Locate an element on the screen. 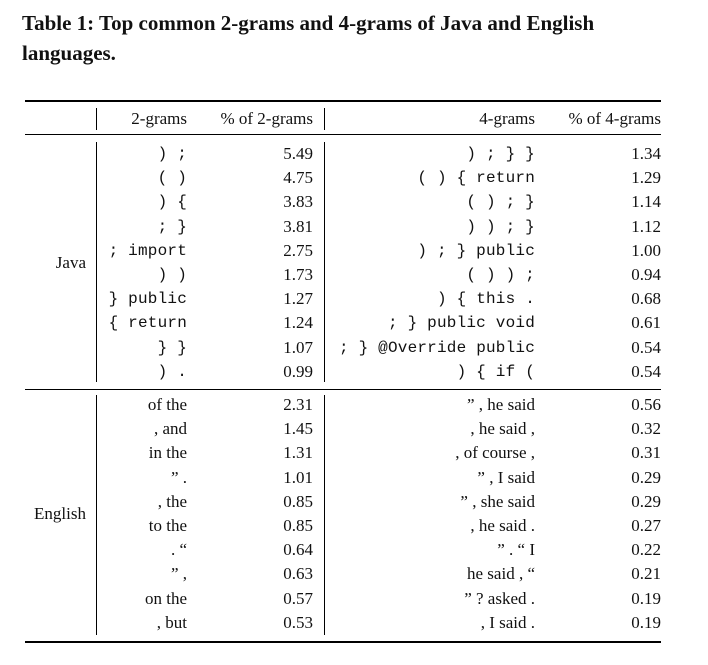 Image resolution: width=708 pixels, height=665 pixels. pct2-cell: 1.73 is located at coordinates (298, 274).